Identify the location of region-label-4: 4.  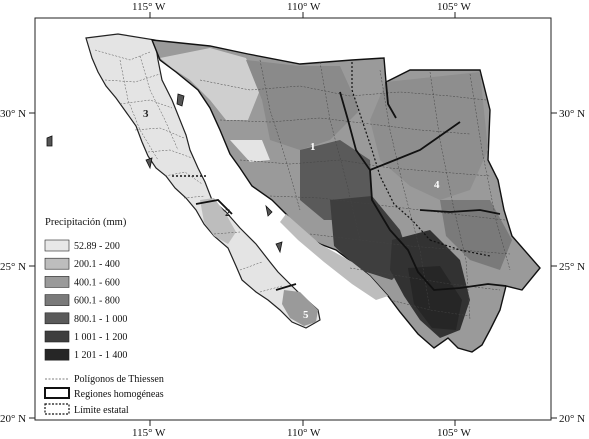
(437, 185).